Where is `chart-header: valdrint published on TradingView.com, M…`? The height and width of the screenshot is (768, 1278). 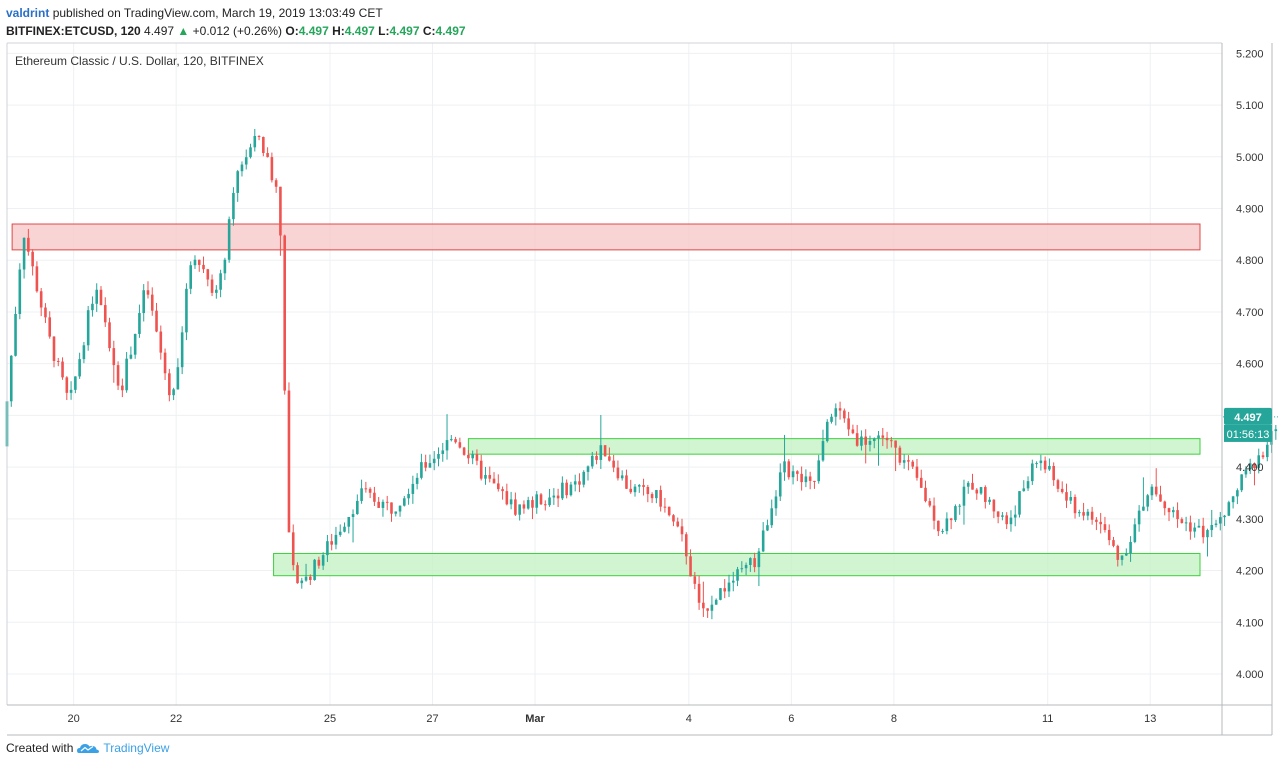
chart-header: valdrint published on TradingView.com, M… is located at coordinates (236, 22).